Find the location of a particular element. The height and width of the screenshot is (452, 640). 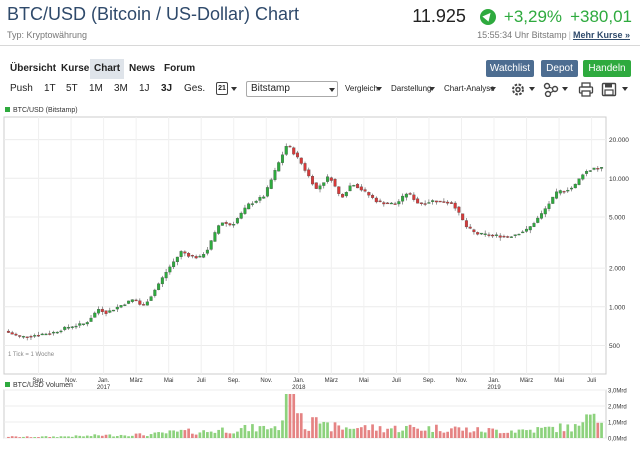

watchlist-button: Watchlist is located at coordinates (510, 68).